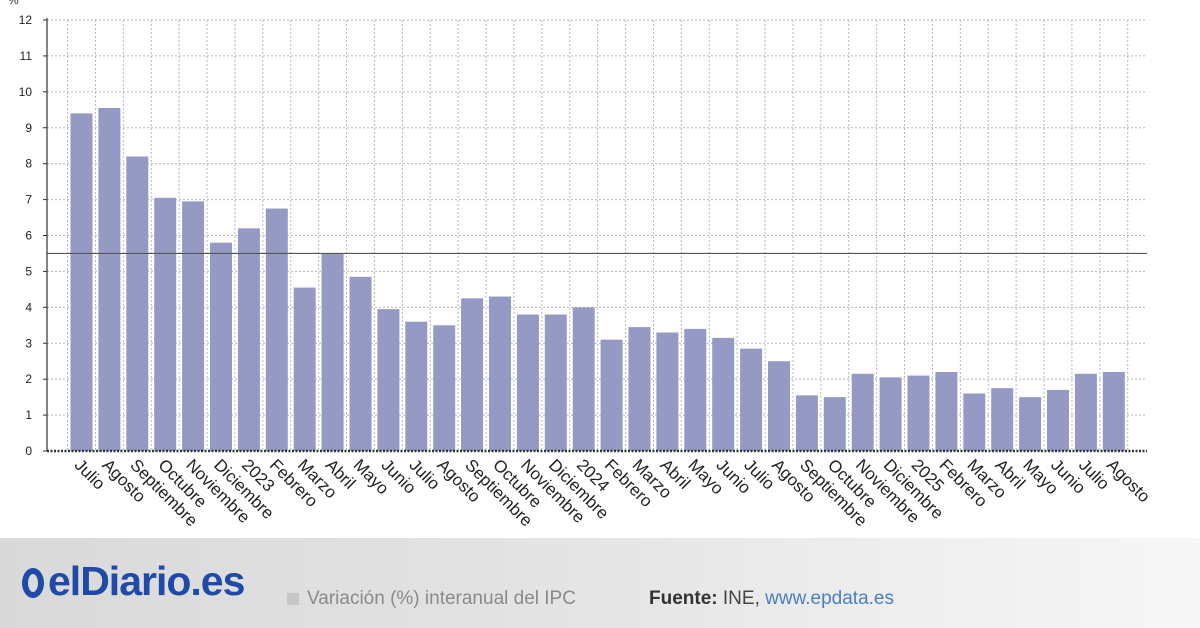  What do you see at coordinates (28, 271) in the screenshot?
I see `y-tick-label: 5` at bounding box center [28, 271].